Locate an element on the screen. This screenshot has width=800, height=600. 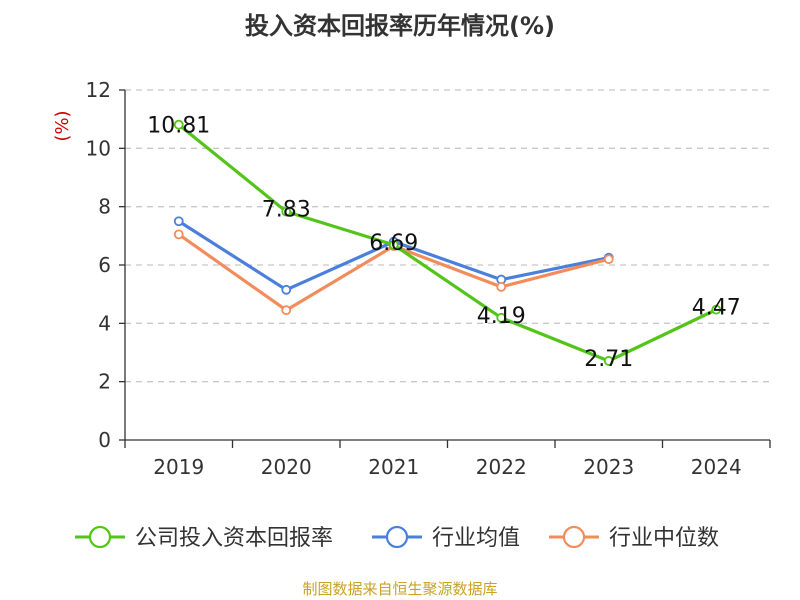
series-0-point-2023 is located at coordinates (608, 361).